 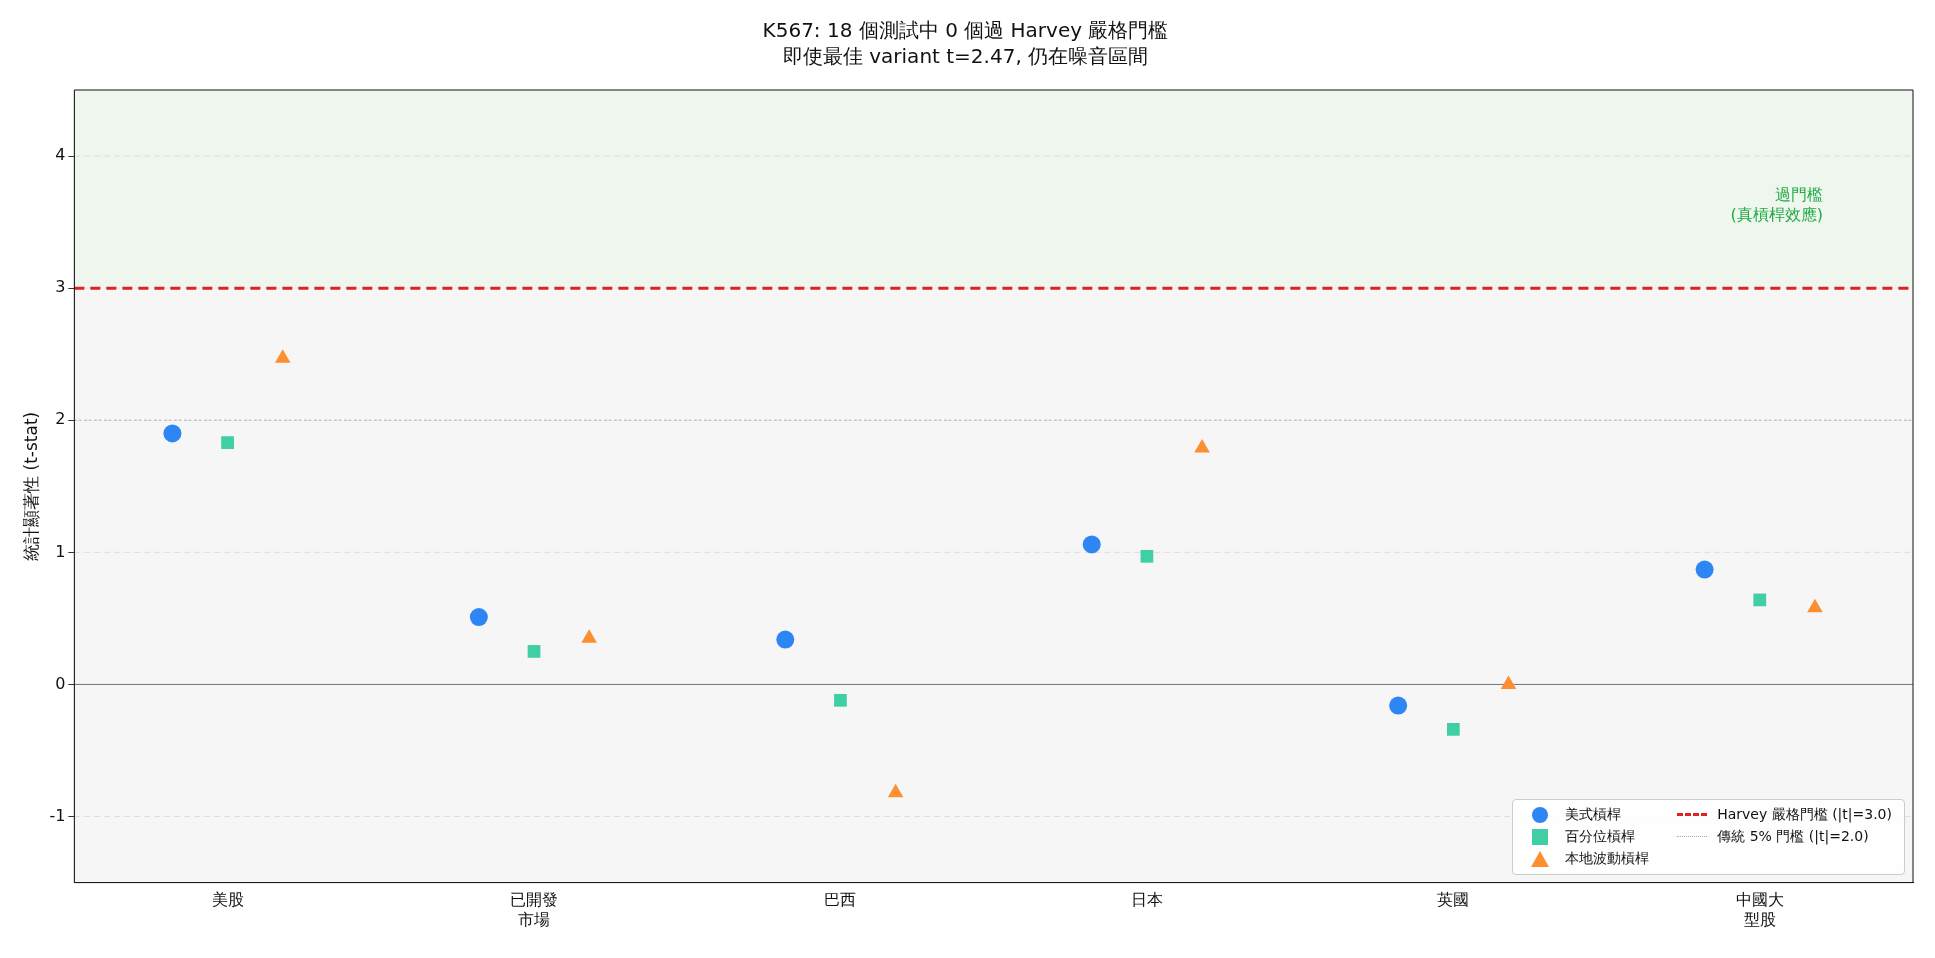 I want to click on x-tick-label: 中國大型股, so click(x=1759, y=909).